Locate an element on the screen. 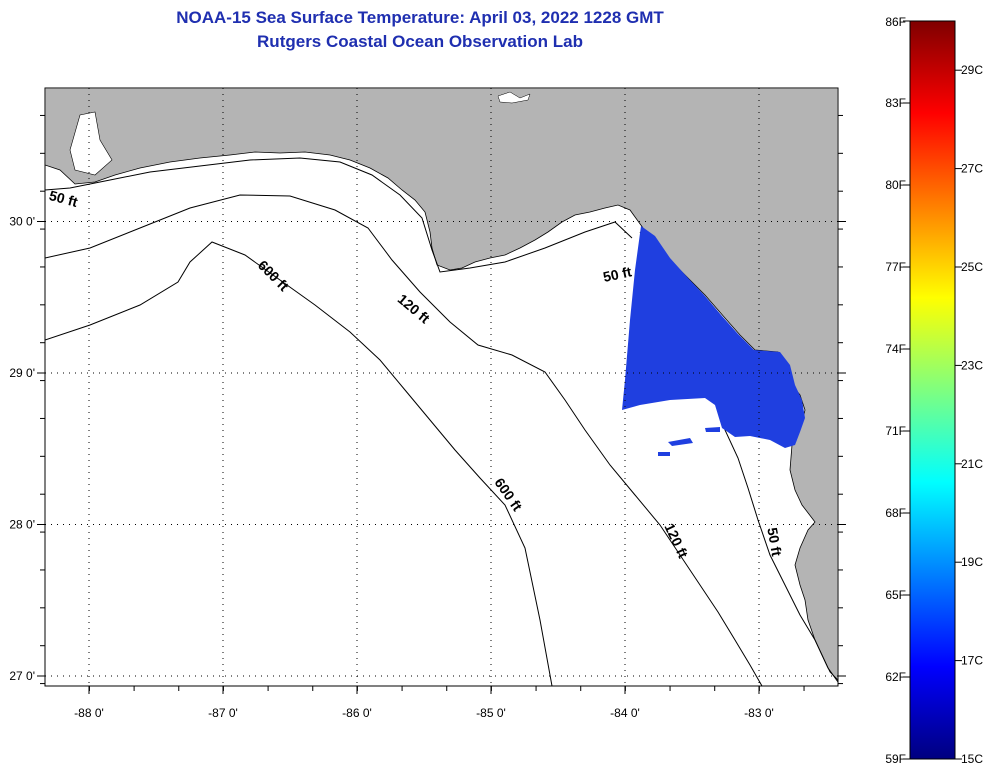 The height and width of the screenshot is (770, 992). lat-tick-label: 28 0' is located at coordinates (22, 525).